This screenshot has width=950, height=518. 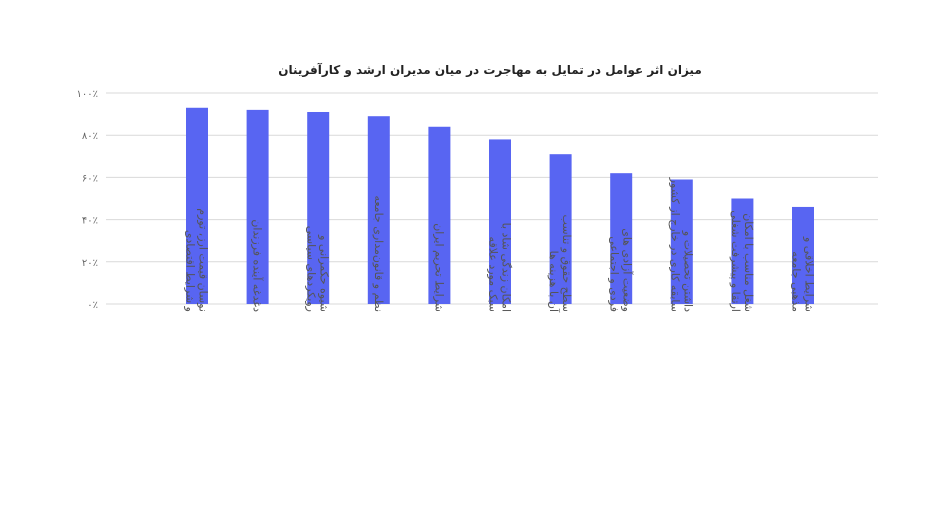 I want to click on category-label-line: نظم و قانون‌مداری جامعه, so click(x=378, y=253).